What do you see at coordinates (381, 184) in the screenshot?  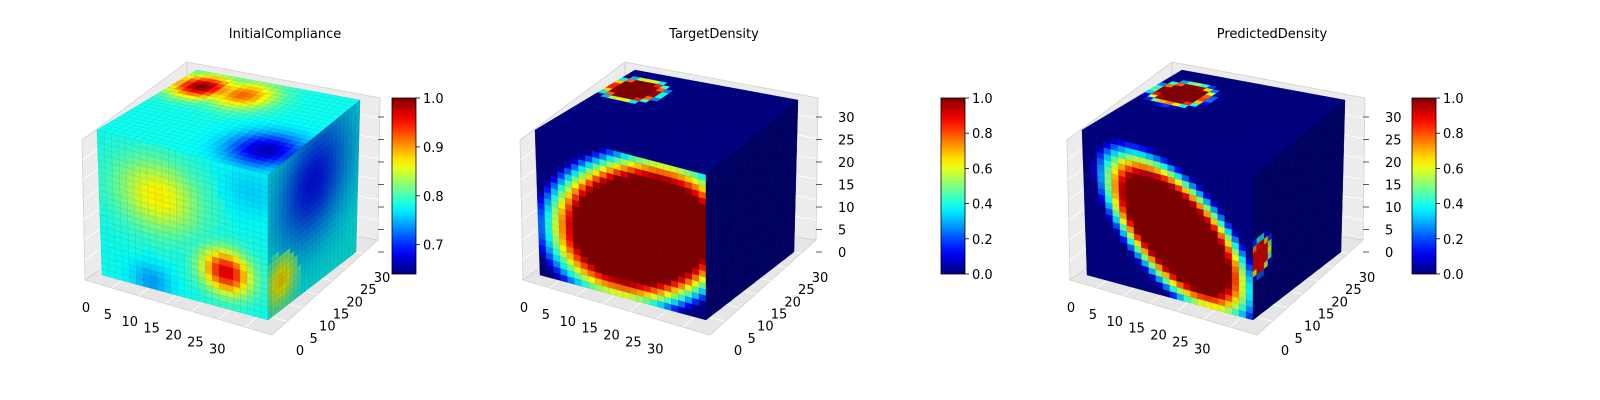 I see `z-axis` at bounding box center [381, 184].